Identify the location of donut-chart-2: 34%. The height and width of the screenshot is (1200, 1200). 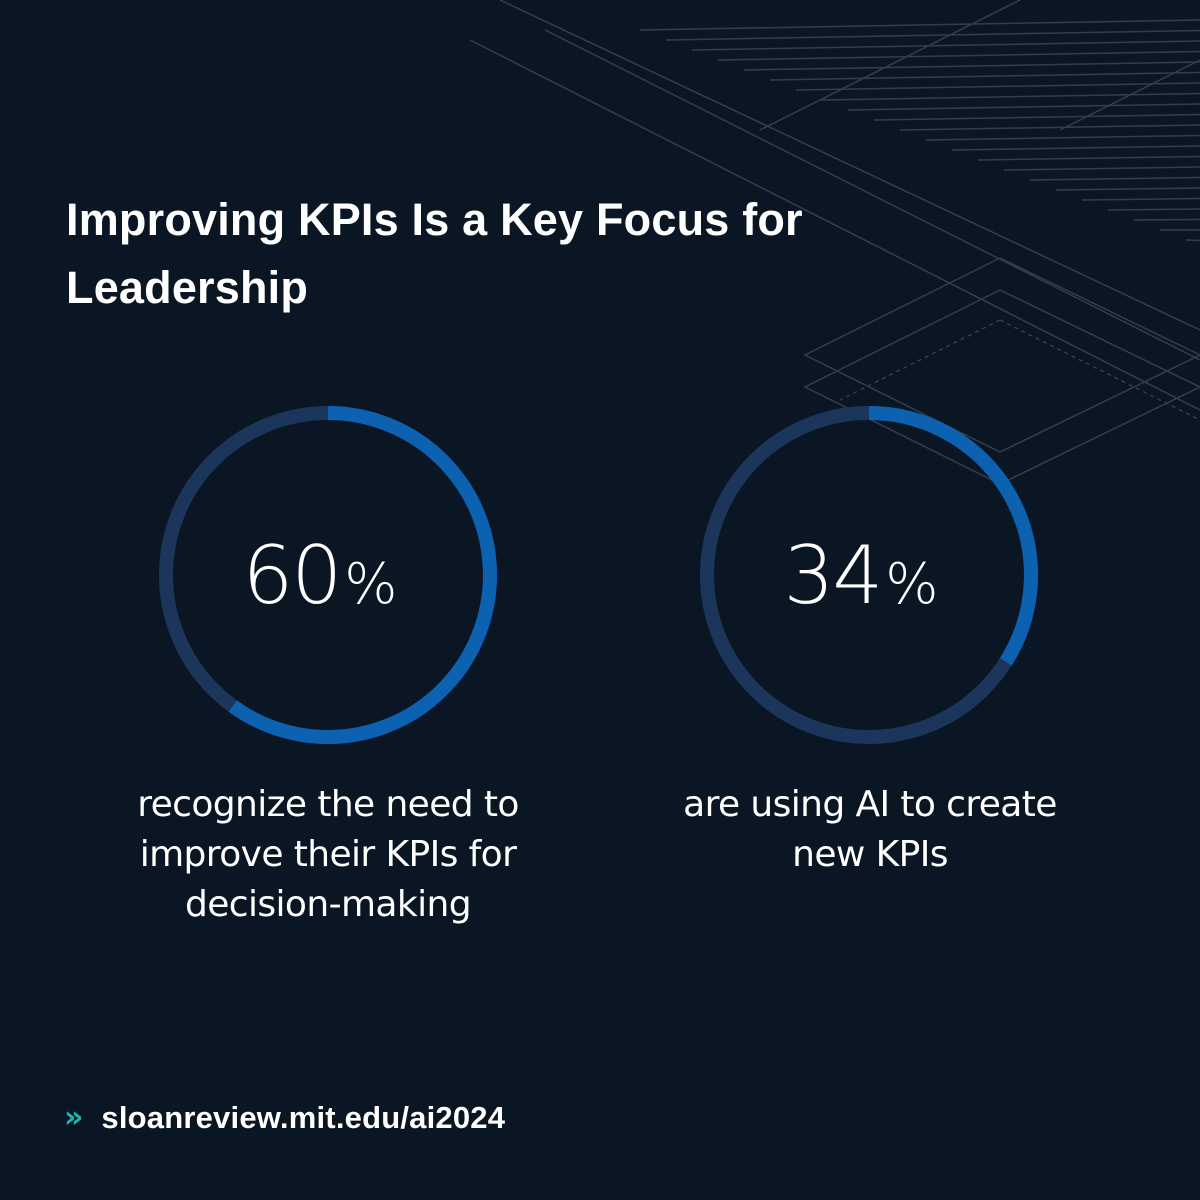
(869, 575).